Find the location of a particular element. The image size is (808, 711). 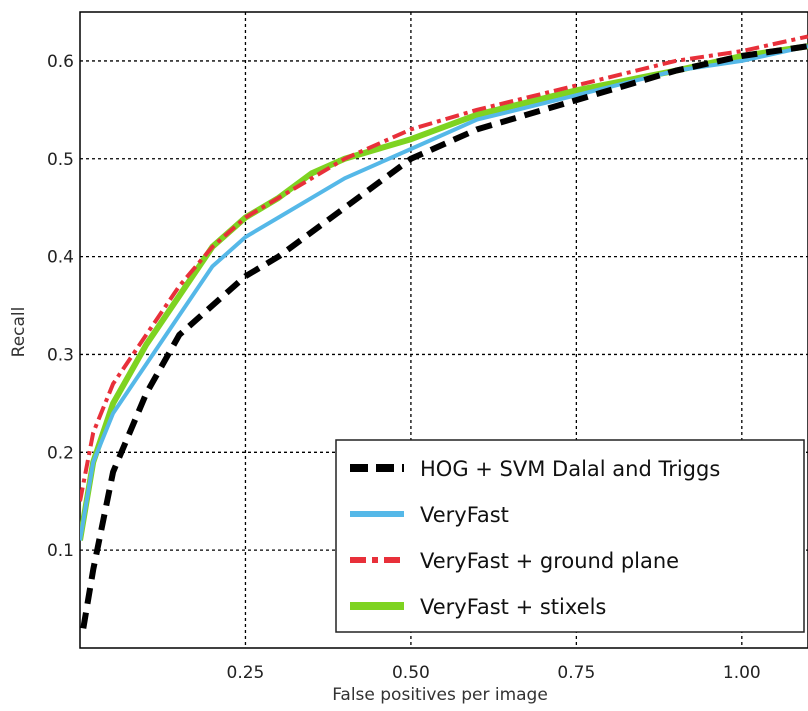

y-tick-label: 0.1 is located at coordinates (60, 551).